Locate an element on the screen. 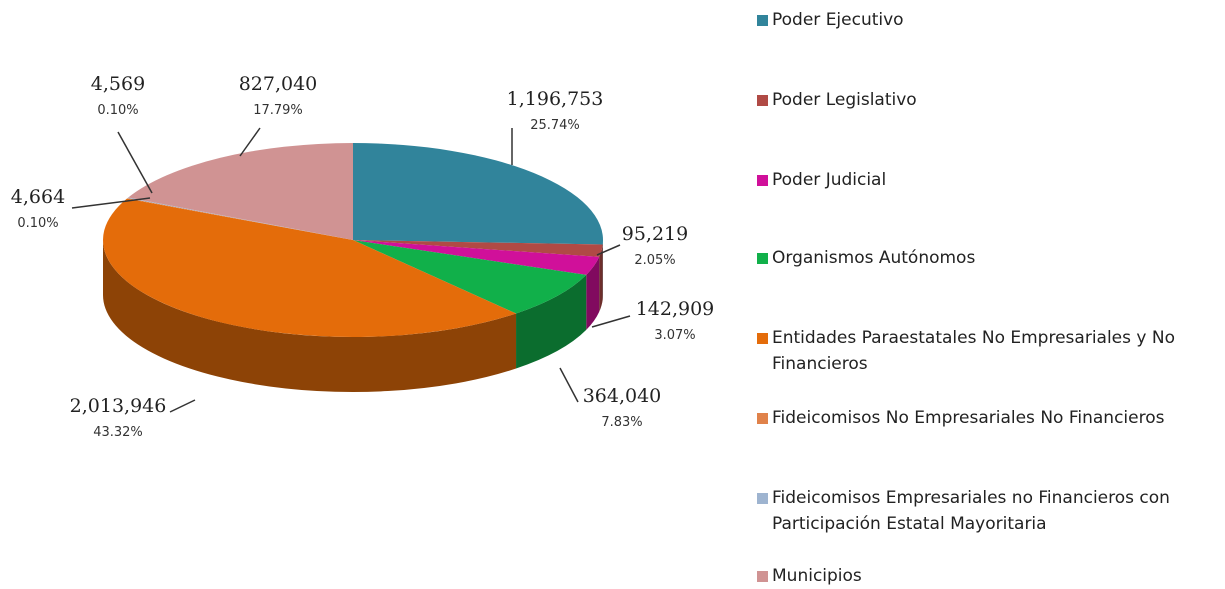 The width and height of the screenshot is (1225, 589). percent-label: 43.32% is located at coordinates (118, 432).